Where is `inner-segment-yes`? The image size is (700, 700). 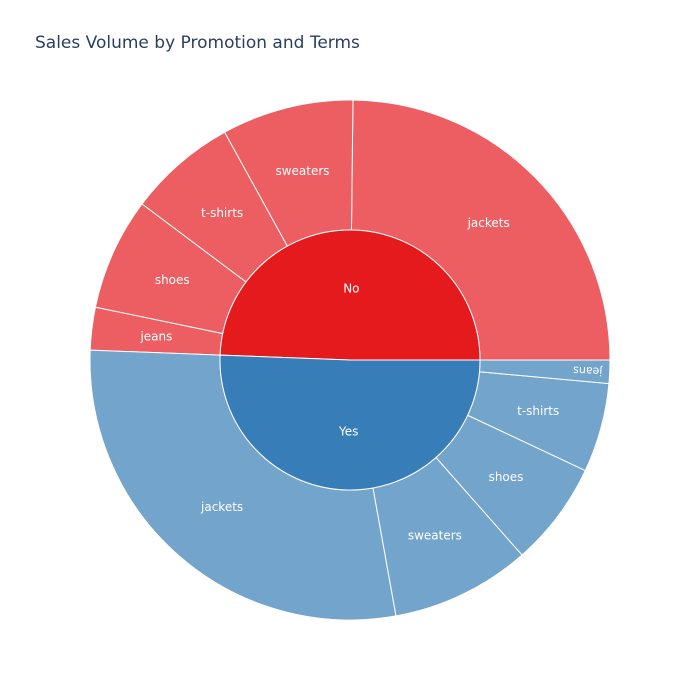 inner-segment-yes is located at coordinates (350, 422).